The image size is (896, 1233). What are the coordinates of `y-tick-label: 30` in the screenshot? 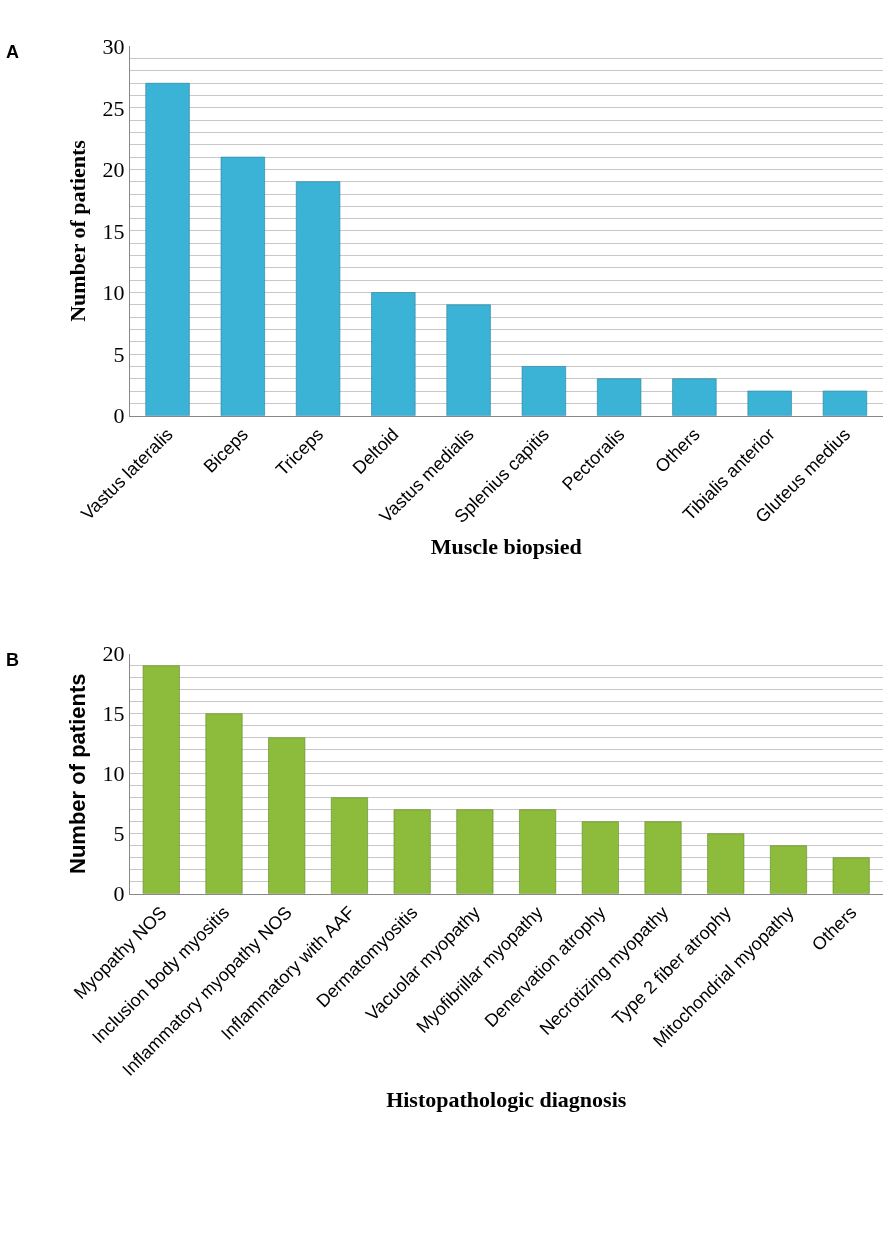 It's located at (113, 46).